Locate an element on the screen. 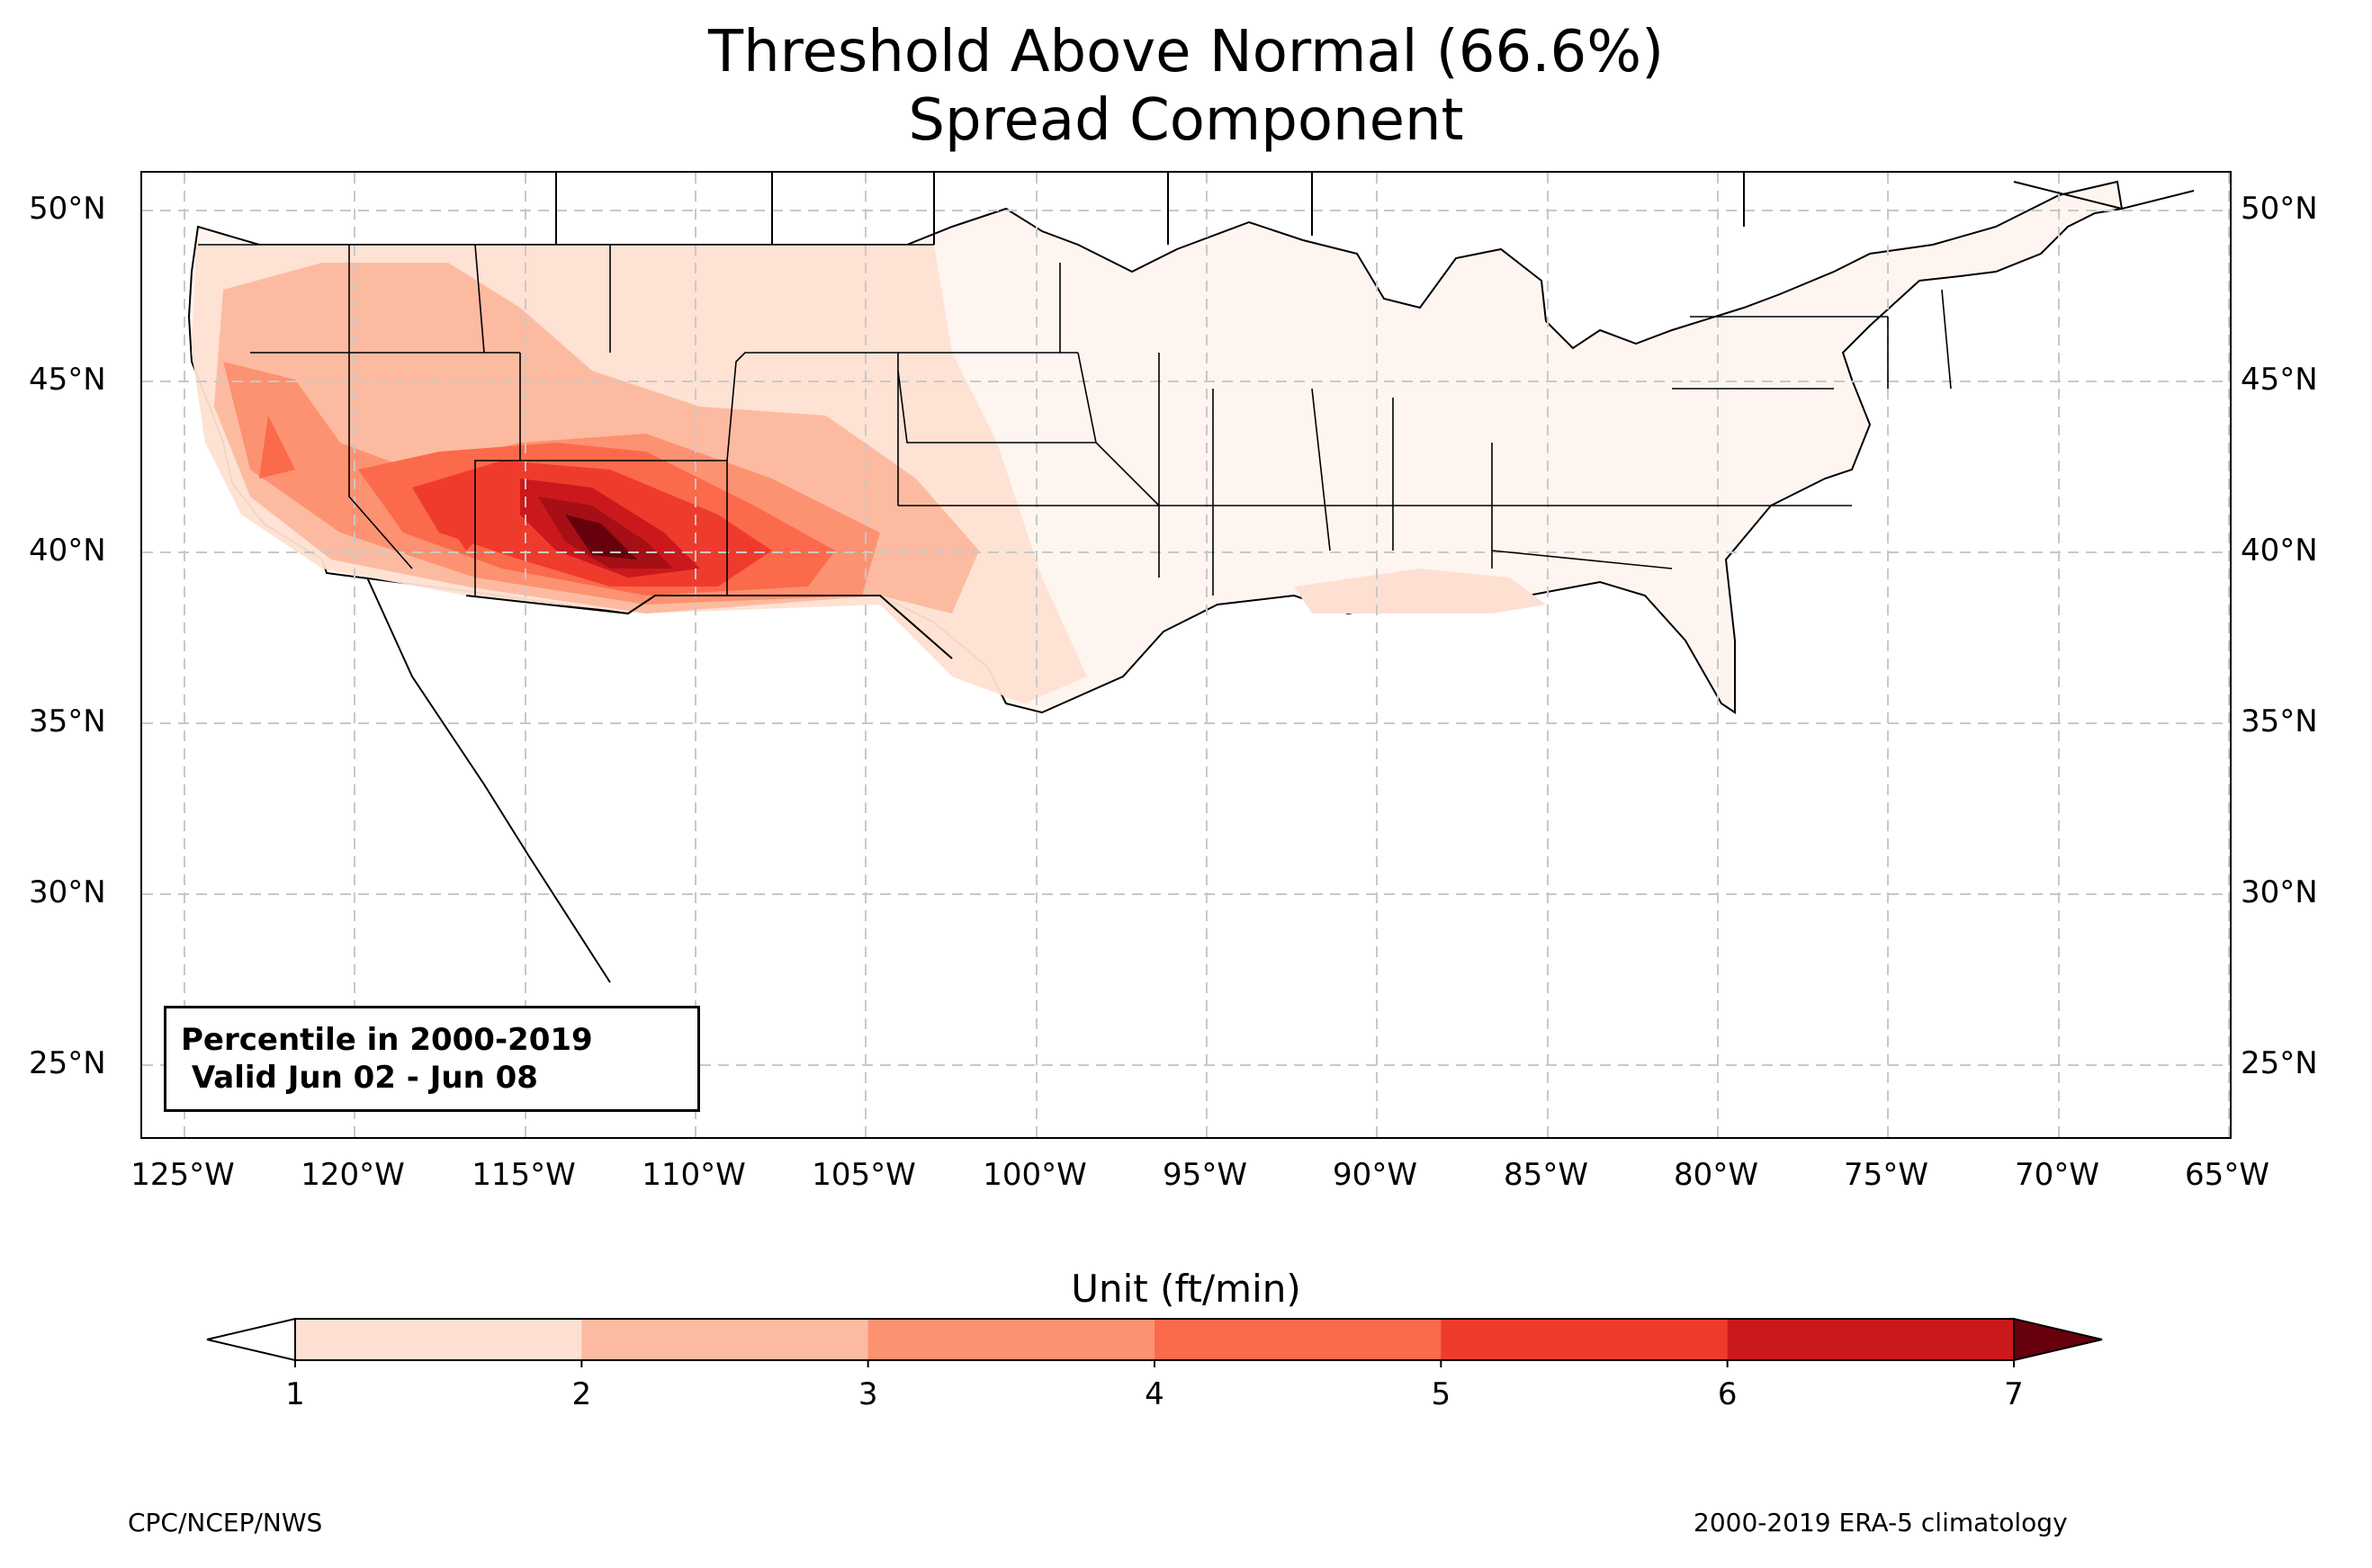 This screenshot has width=2372, height=1568. colorbar-tick-label: 7 is located at coordinates (2014, 1394).